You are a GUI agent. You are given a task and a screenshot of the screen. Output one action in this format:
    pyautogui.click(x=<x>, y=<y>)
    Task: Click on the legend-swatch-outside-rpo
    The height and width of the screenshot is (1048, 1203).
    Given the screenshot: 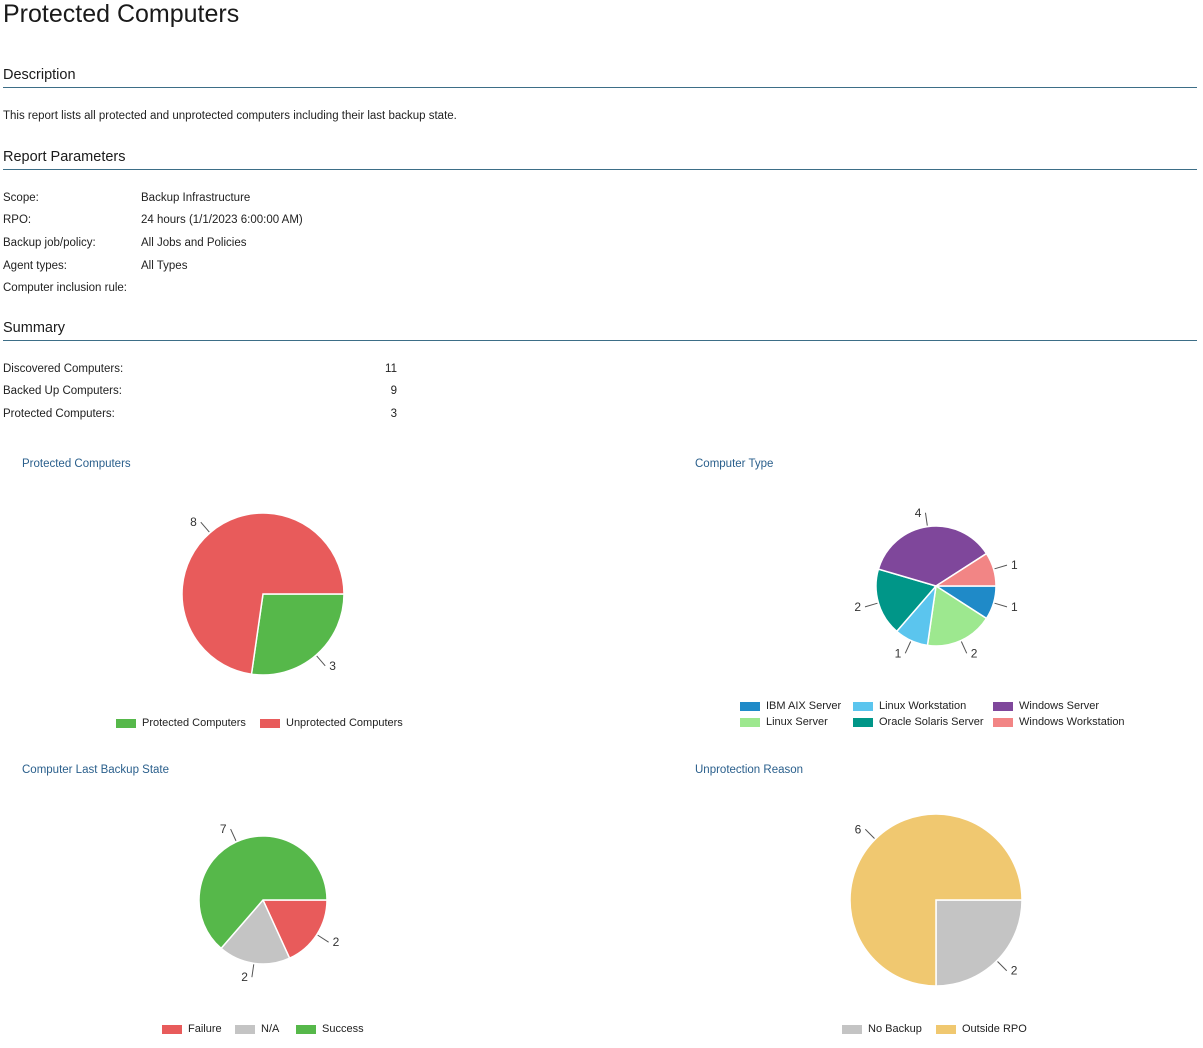 What is the action you would take?
    pyautogui.click(x=946, y=1029)
    